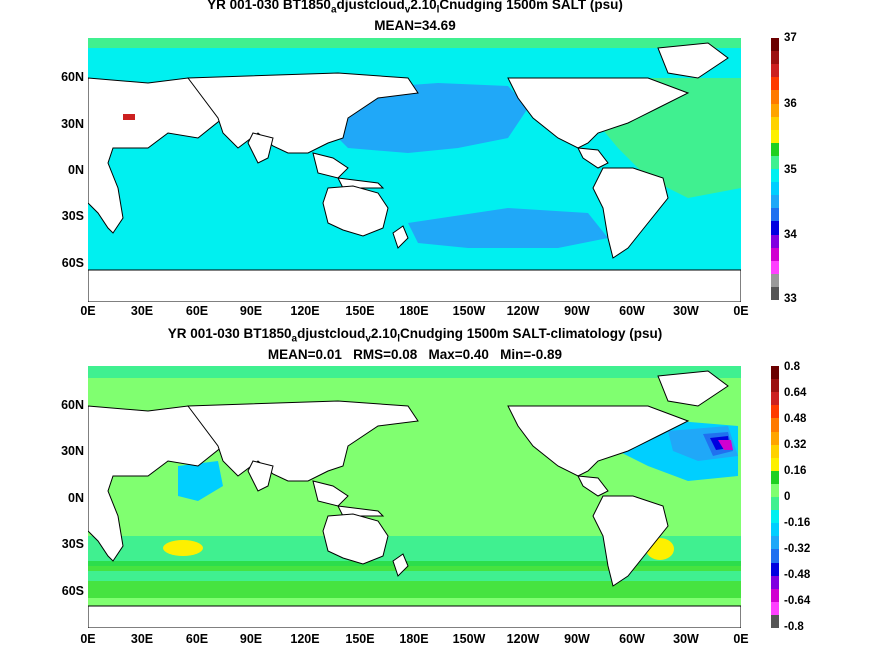 This screenshot has width=875, height=656. I want to click on p1-colorbar, so click(775, 169).